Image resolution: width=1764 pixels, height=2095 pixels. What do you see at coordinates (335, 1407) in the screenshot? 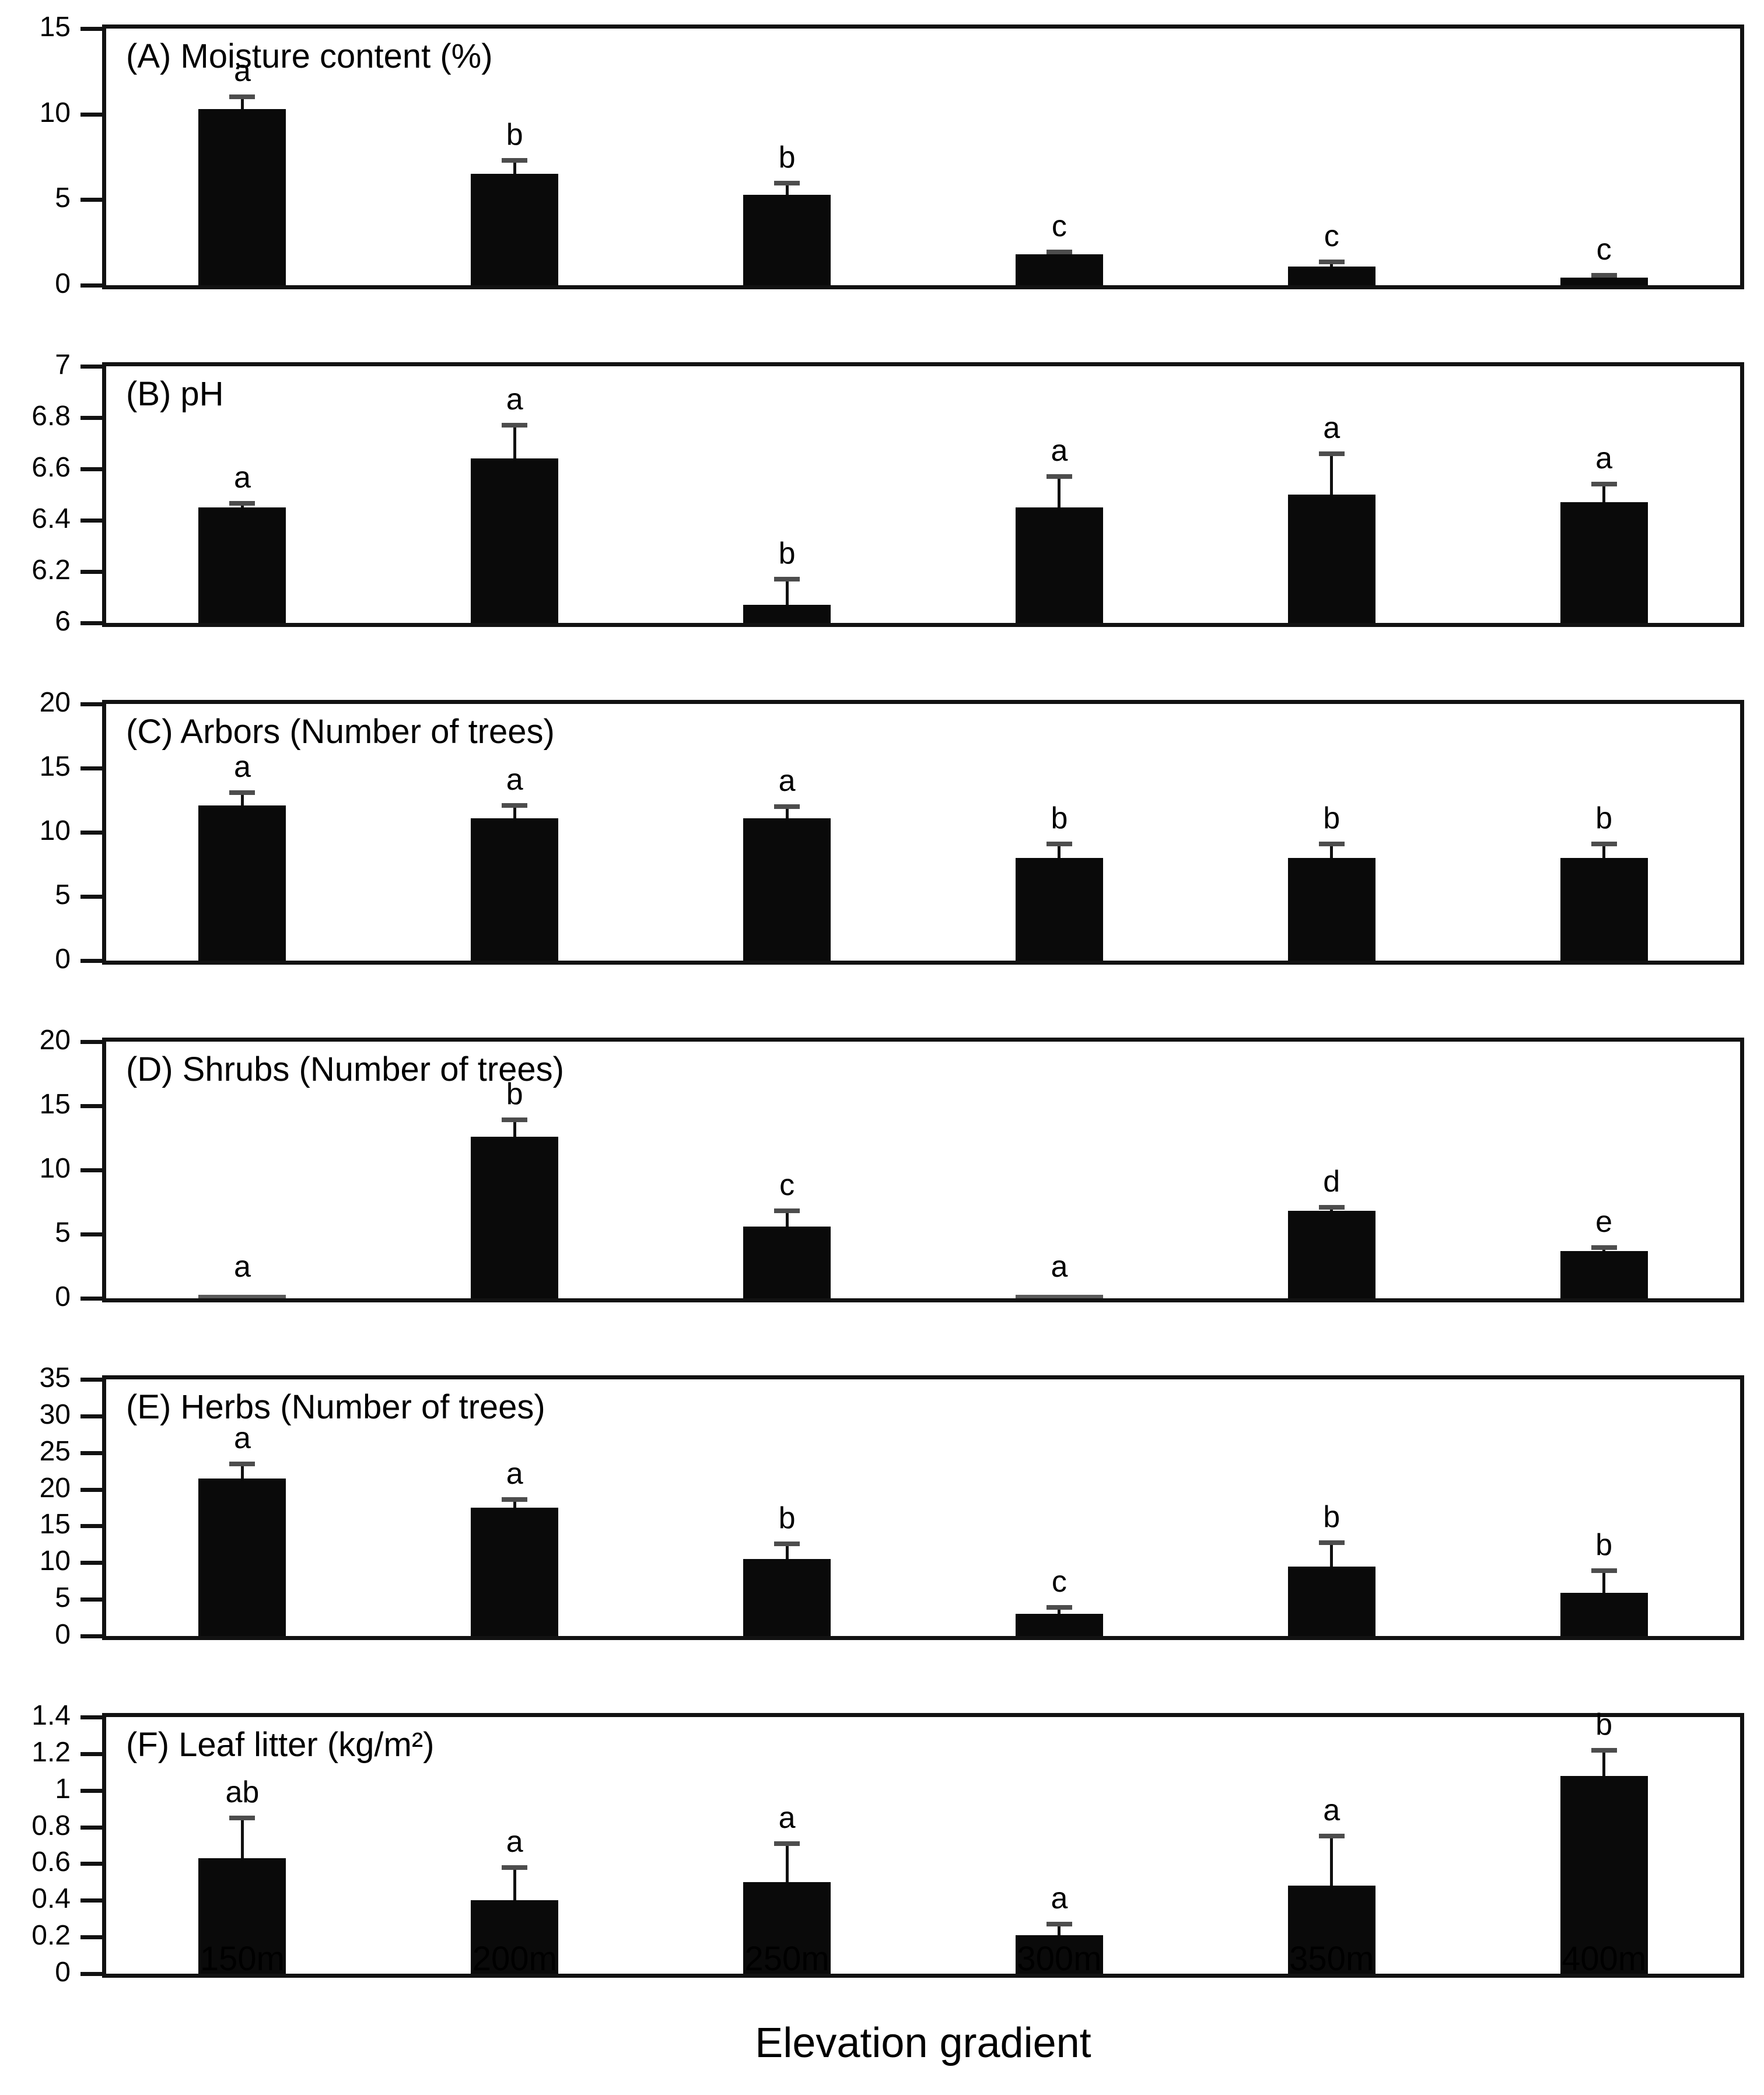
I see `panel-title-E: (E) Herbs (Number of trees)` at bounding box center [335, 1407].